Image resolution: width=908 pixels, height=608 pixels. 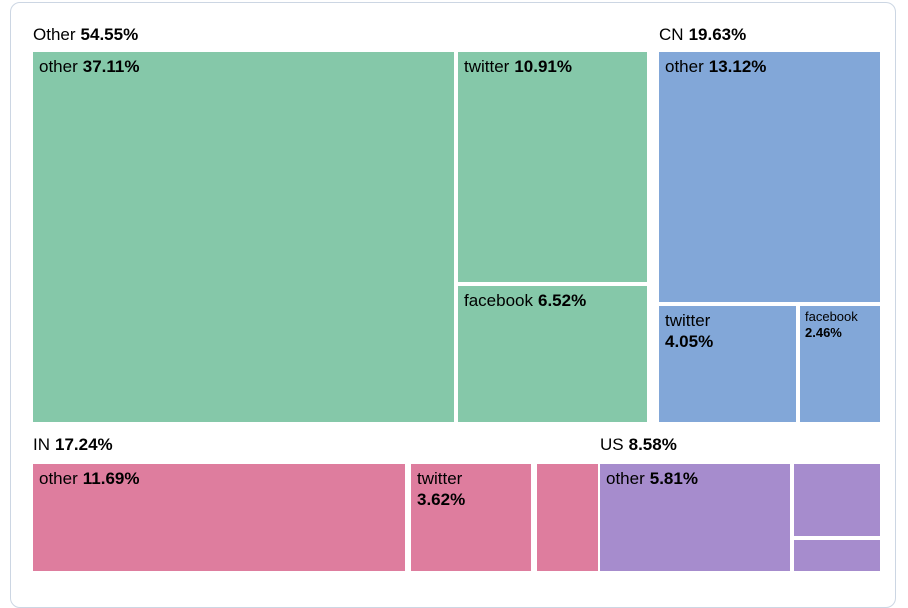 I want to click on group-label-in: IN 17.24%, so click(x=73, y=445).